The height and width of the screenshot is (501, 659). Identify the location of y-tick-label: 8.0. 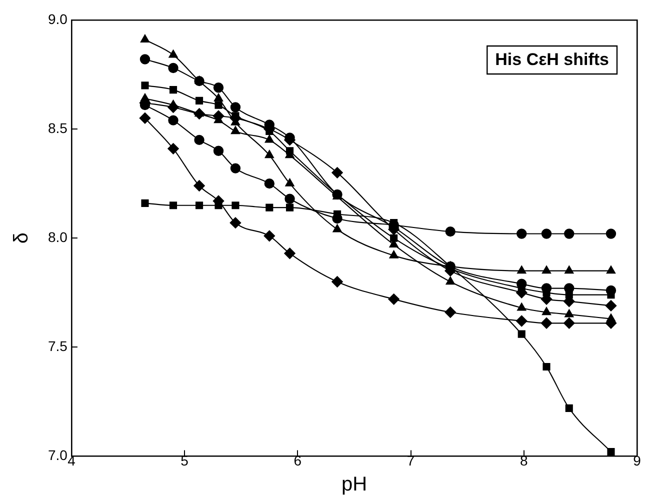
(58, 236).